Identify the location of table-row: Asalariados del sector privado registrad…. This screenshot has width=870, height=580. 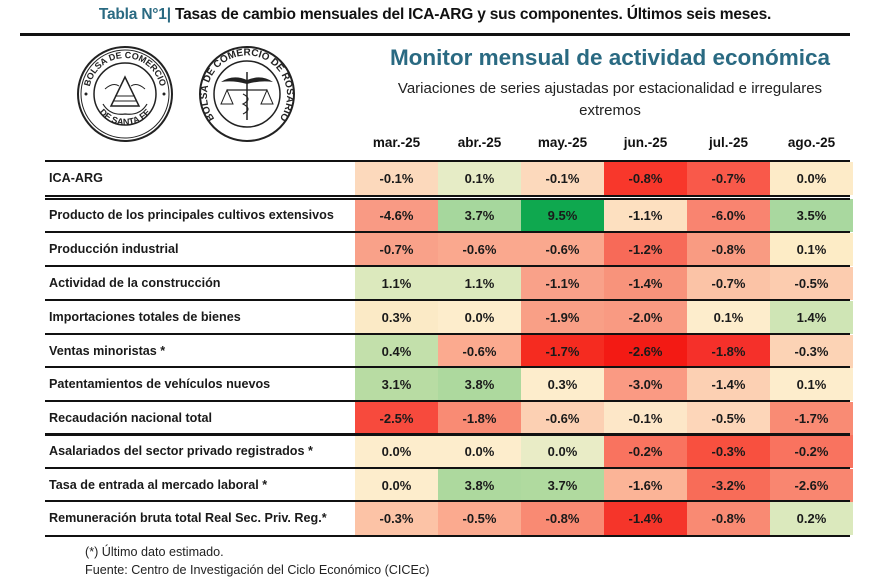
(449, 451).